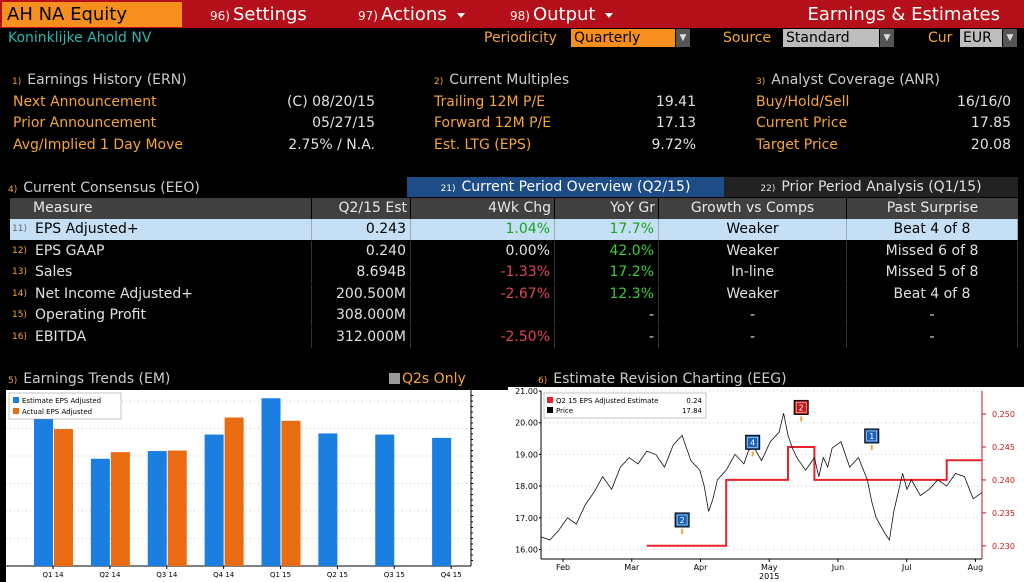 The width and height of the screenshot is (1024, 582). Describe the element at coordinates (19, 229) in the screenshot. I see `row-number: 11)` at that location.